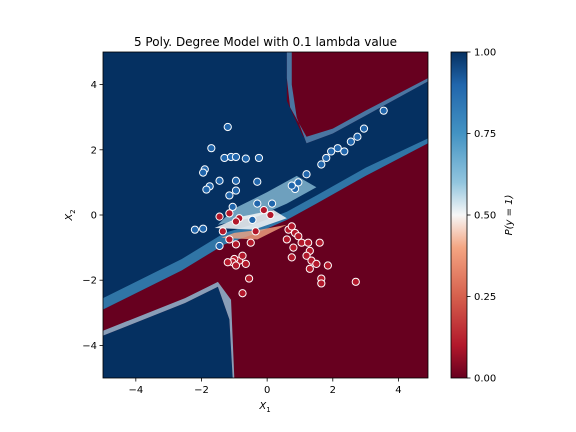 The width and height of the screenshot is (576, 432). What do you see at coordinates (333, 390) in the screenshot?
I see `x-tick-label: 2` at bounding box center [333, 390].